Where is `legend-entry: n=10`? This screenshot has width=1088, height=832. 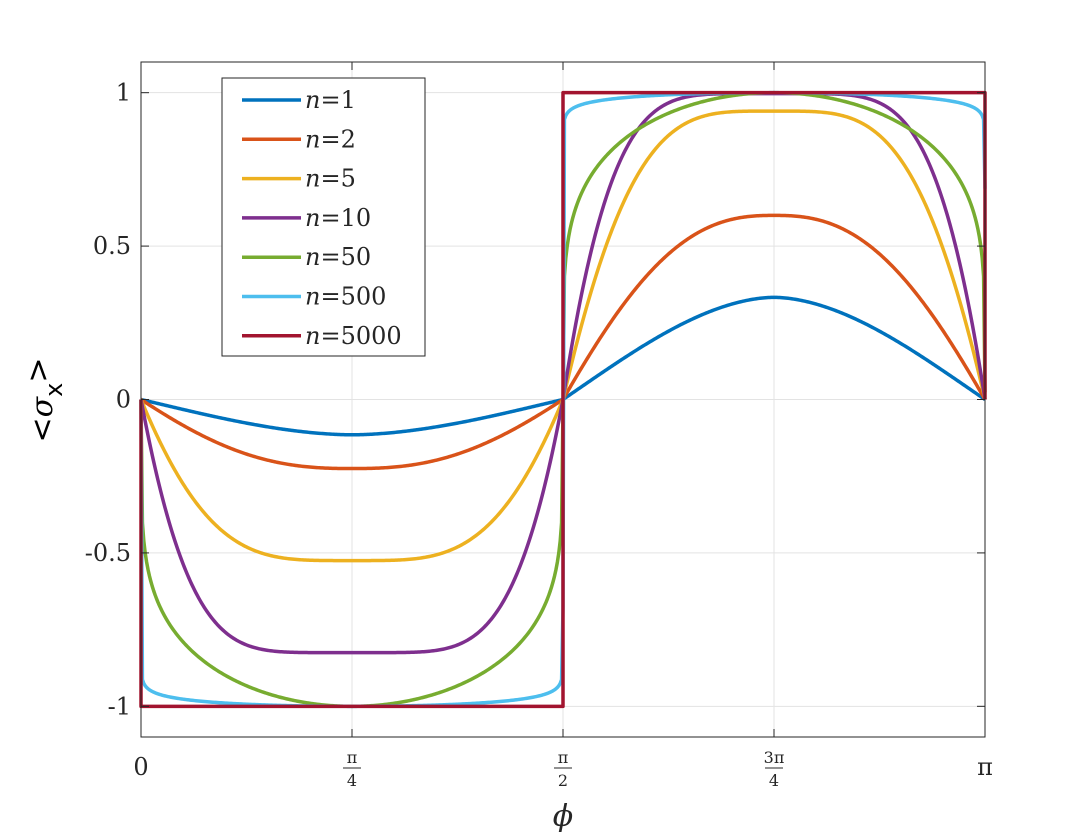
legend-entry: n=10 is located at coordinates (306, 218).